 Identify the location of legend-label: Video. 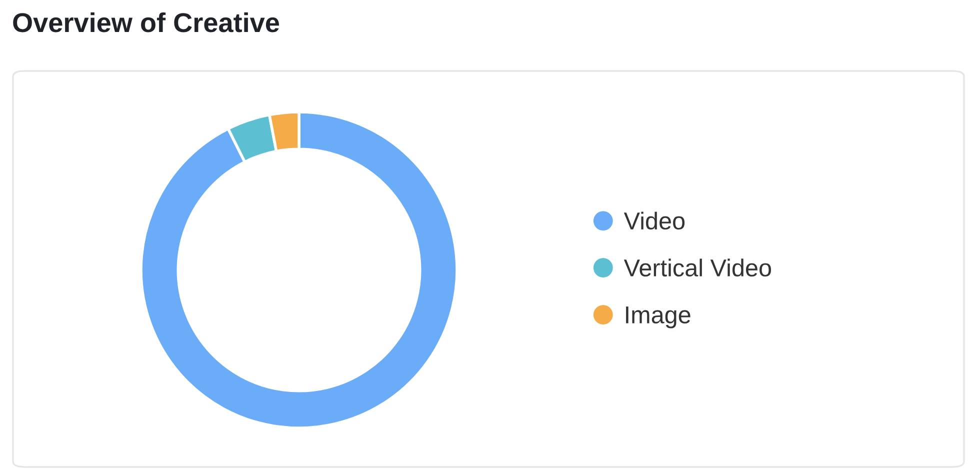
(654, 221).